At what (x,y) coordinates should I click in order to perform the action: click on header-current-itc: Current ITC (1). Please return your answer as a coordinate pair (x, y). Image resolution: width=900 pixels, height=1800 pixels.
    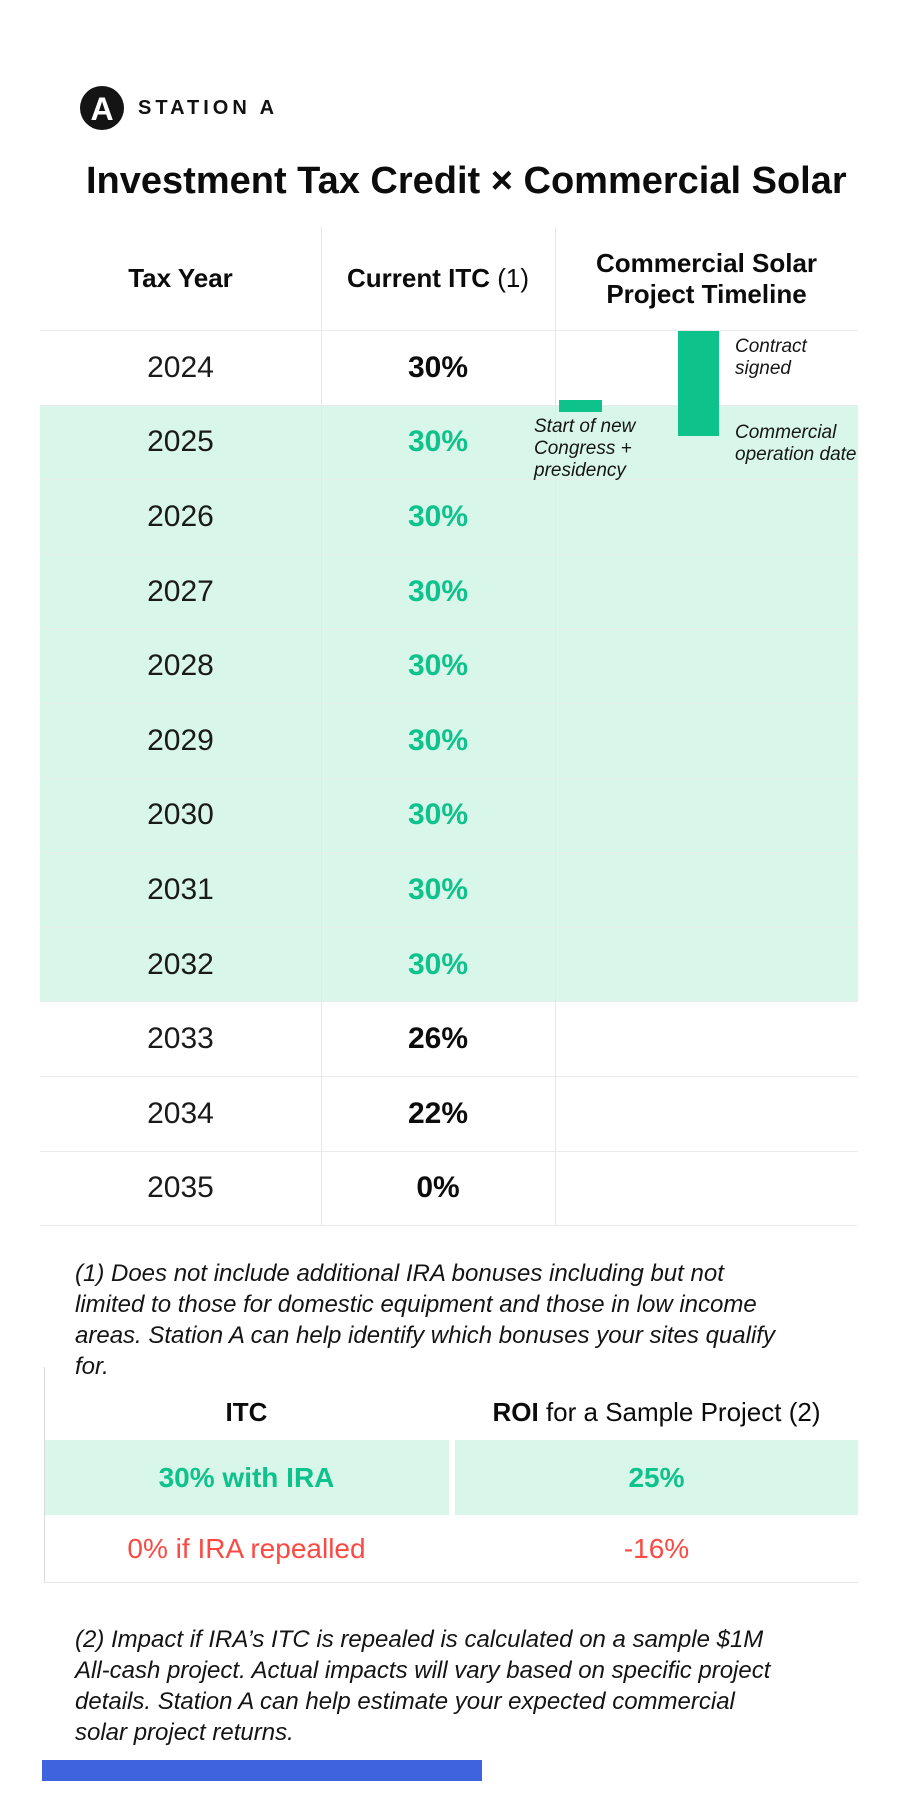
    Looking at the image, I should click on (437, 278).